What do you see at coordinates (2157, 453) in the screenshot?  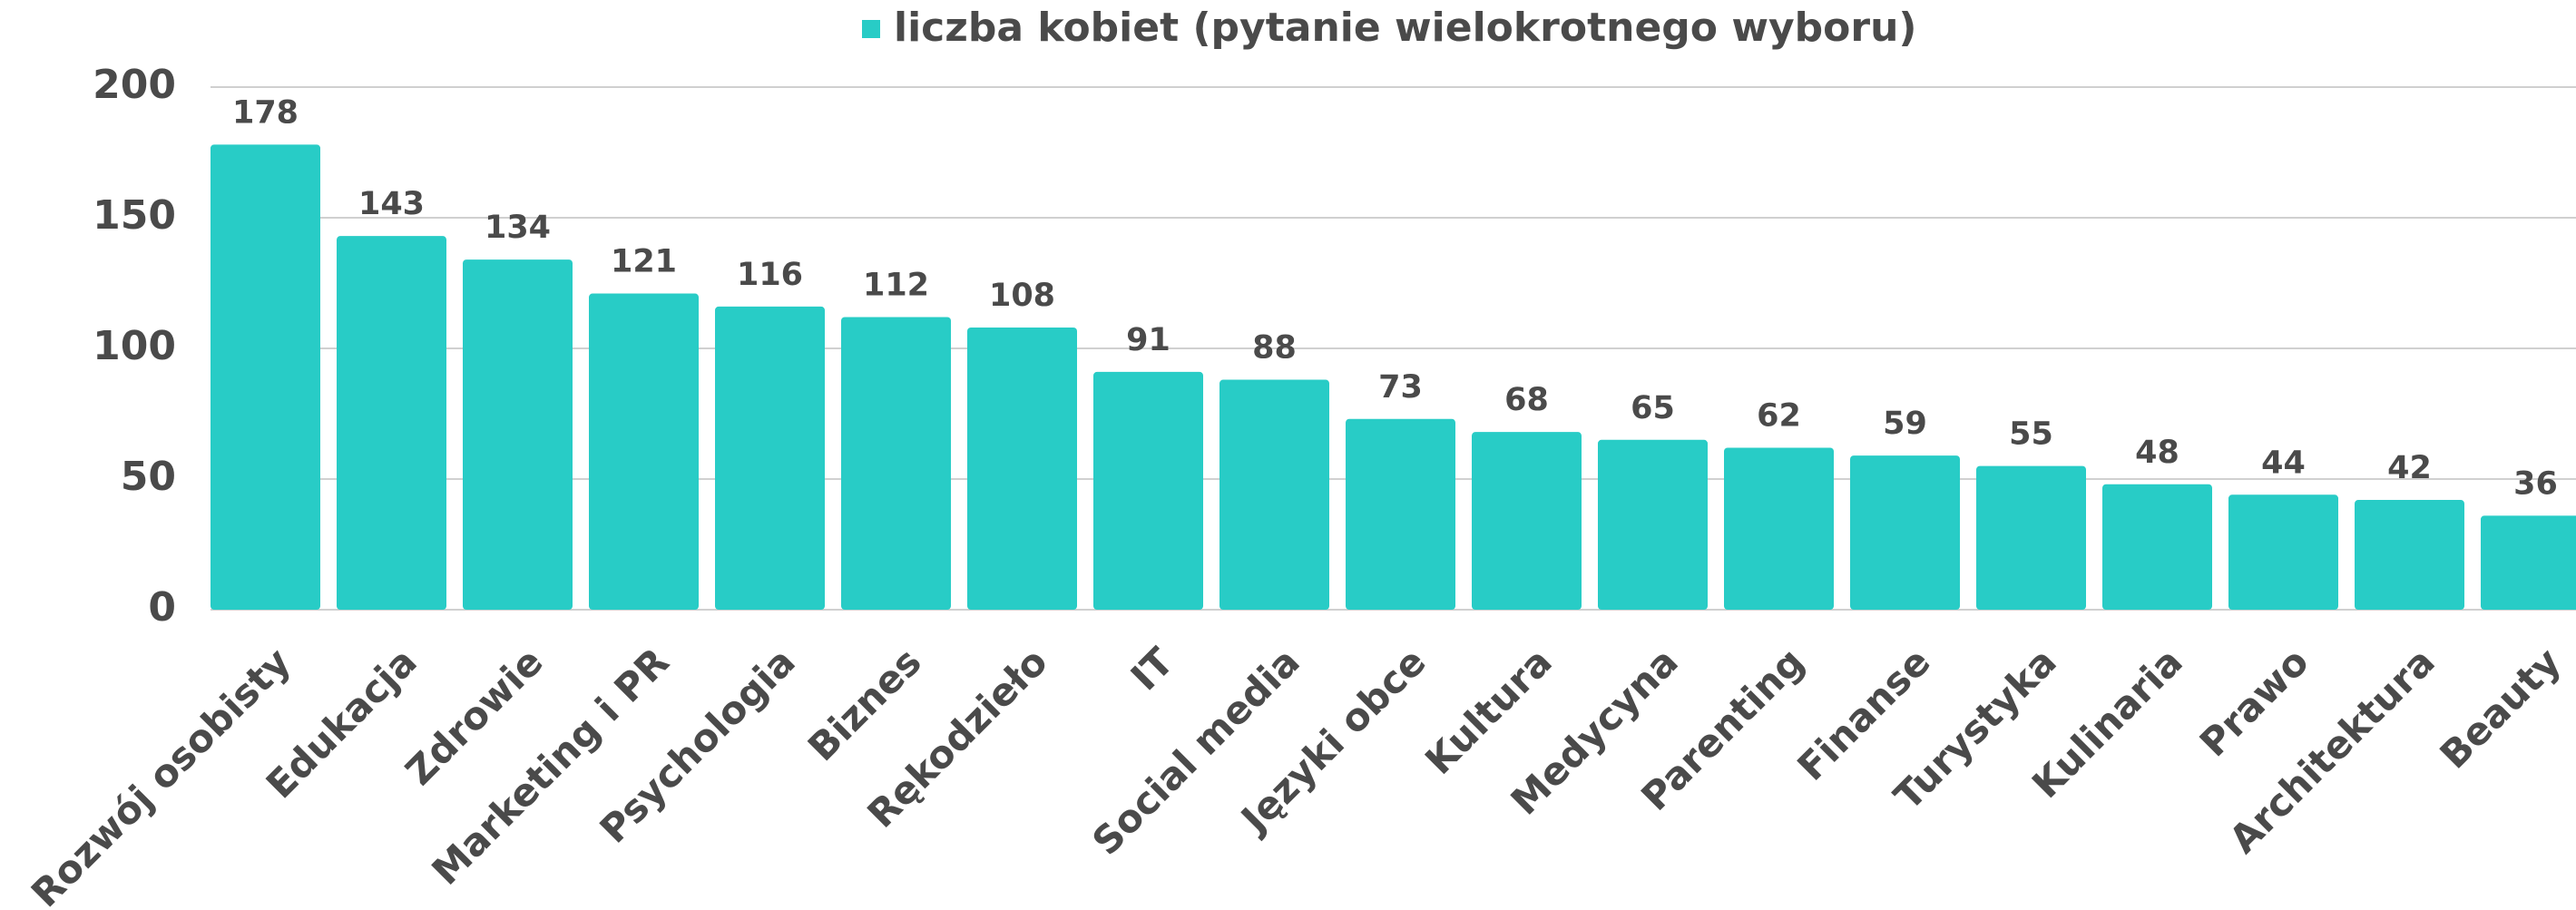 I see `value-label: 48` at bounding box center [2157, 453].